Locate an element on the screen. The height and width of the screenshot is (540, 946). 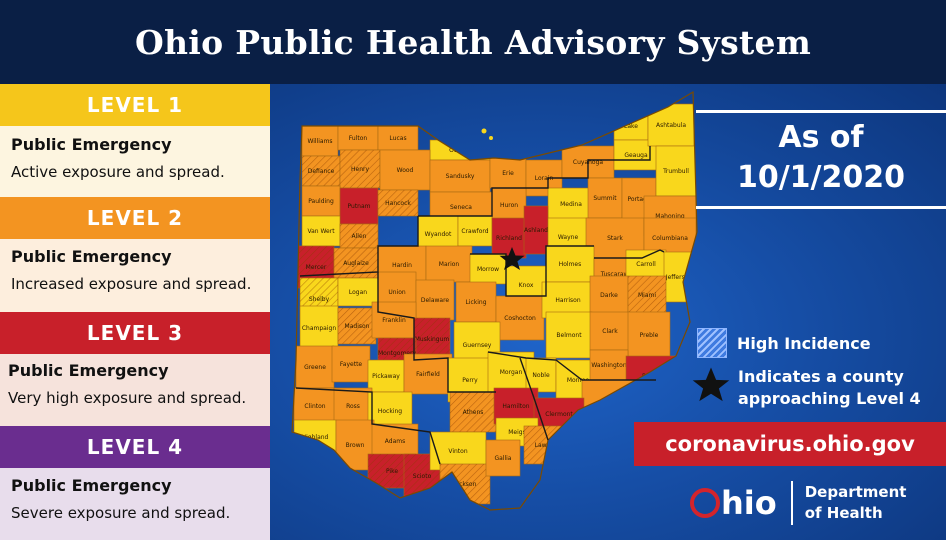
county-holmes: Holmes is located at coordinates (570, 264).